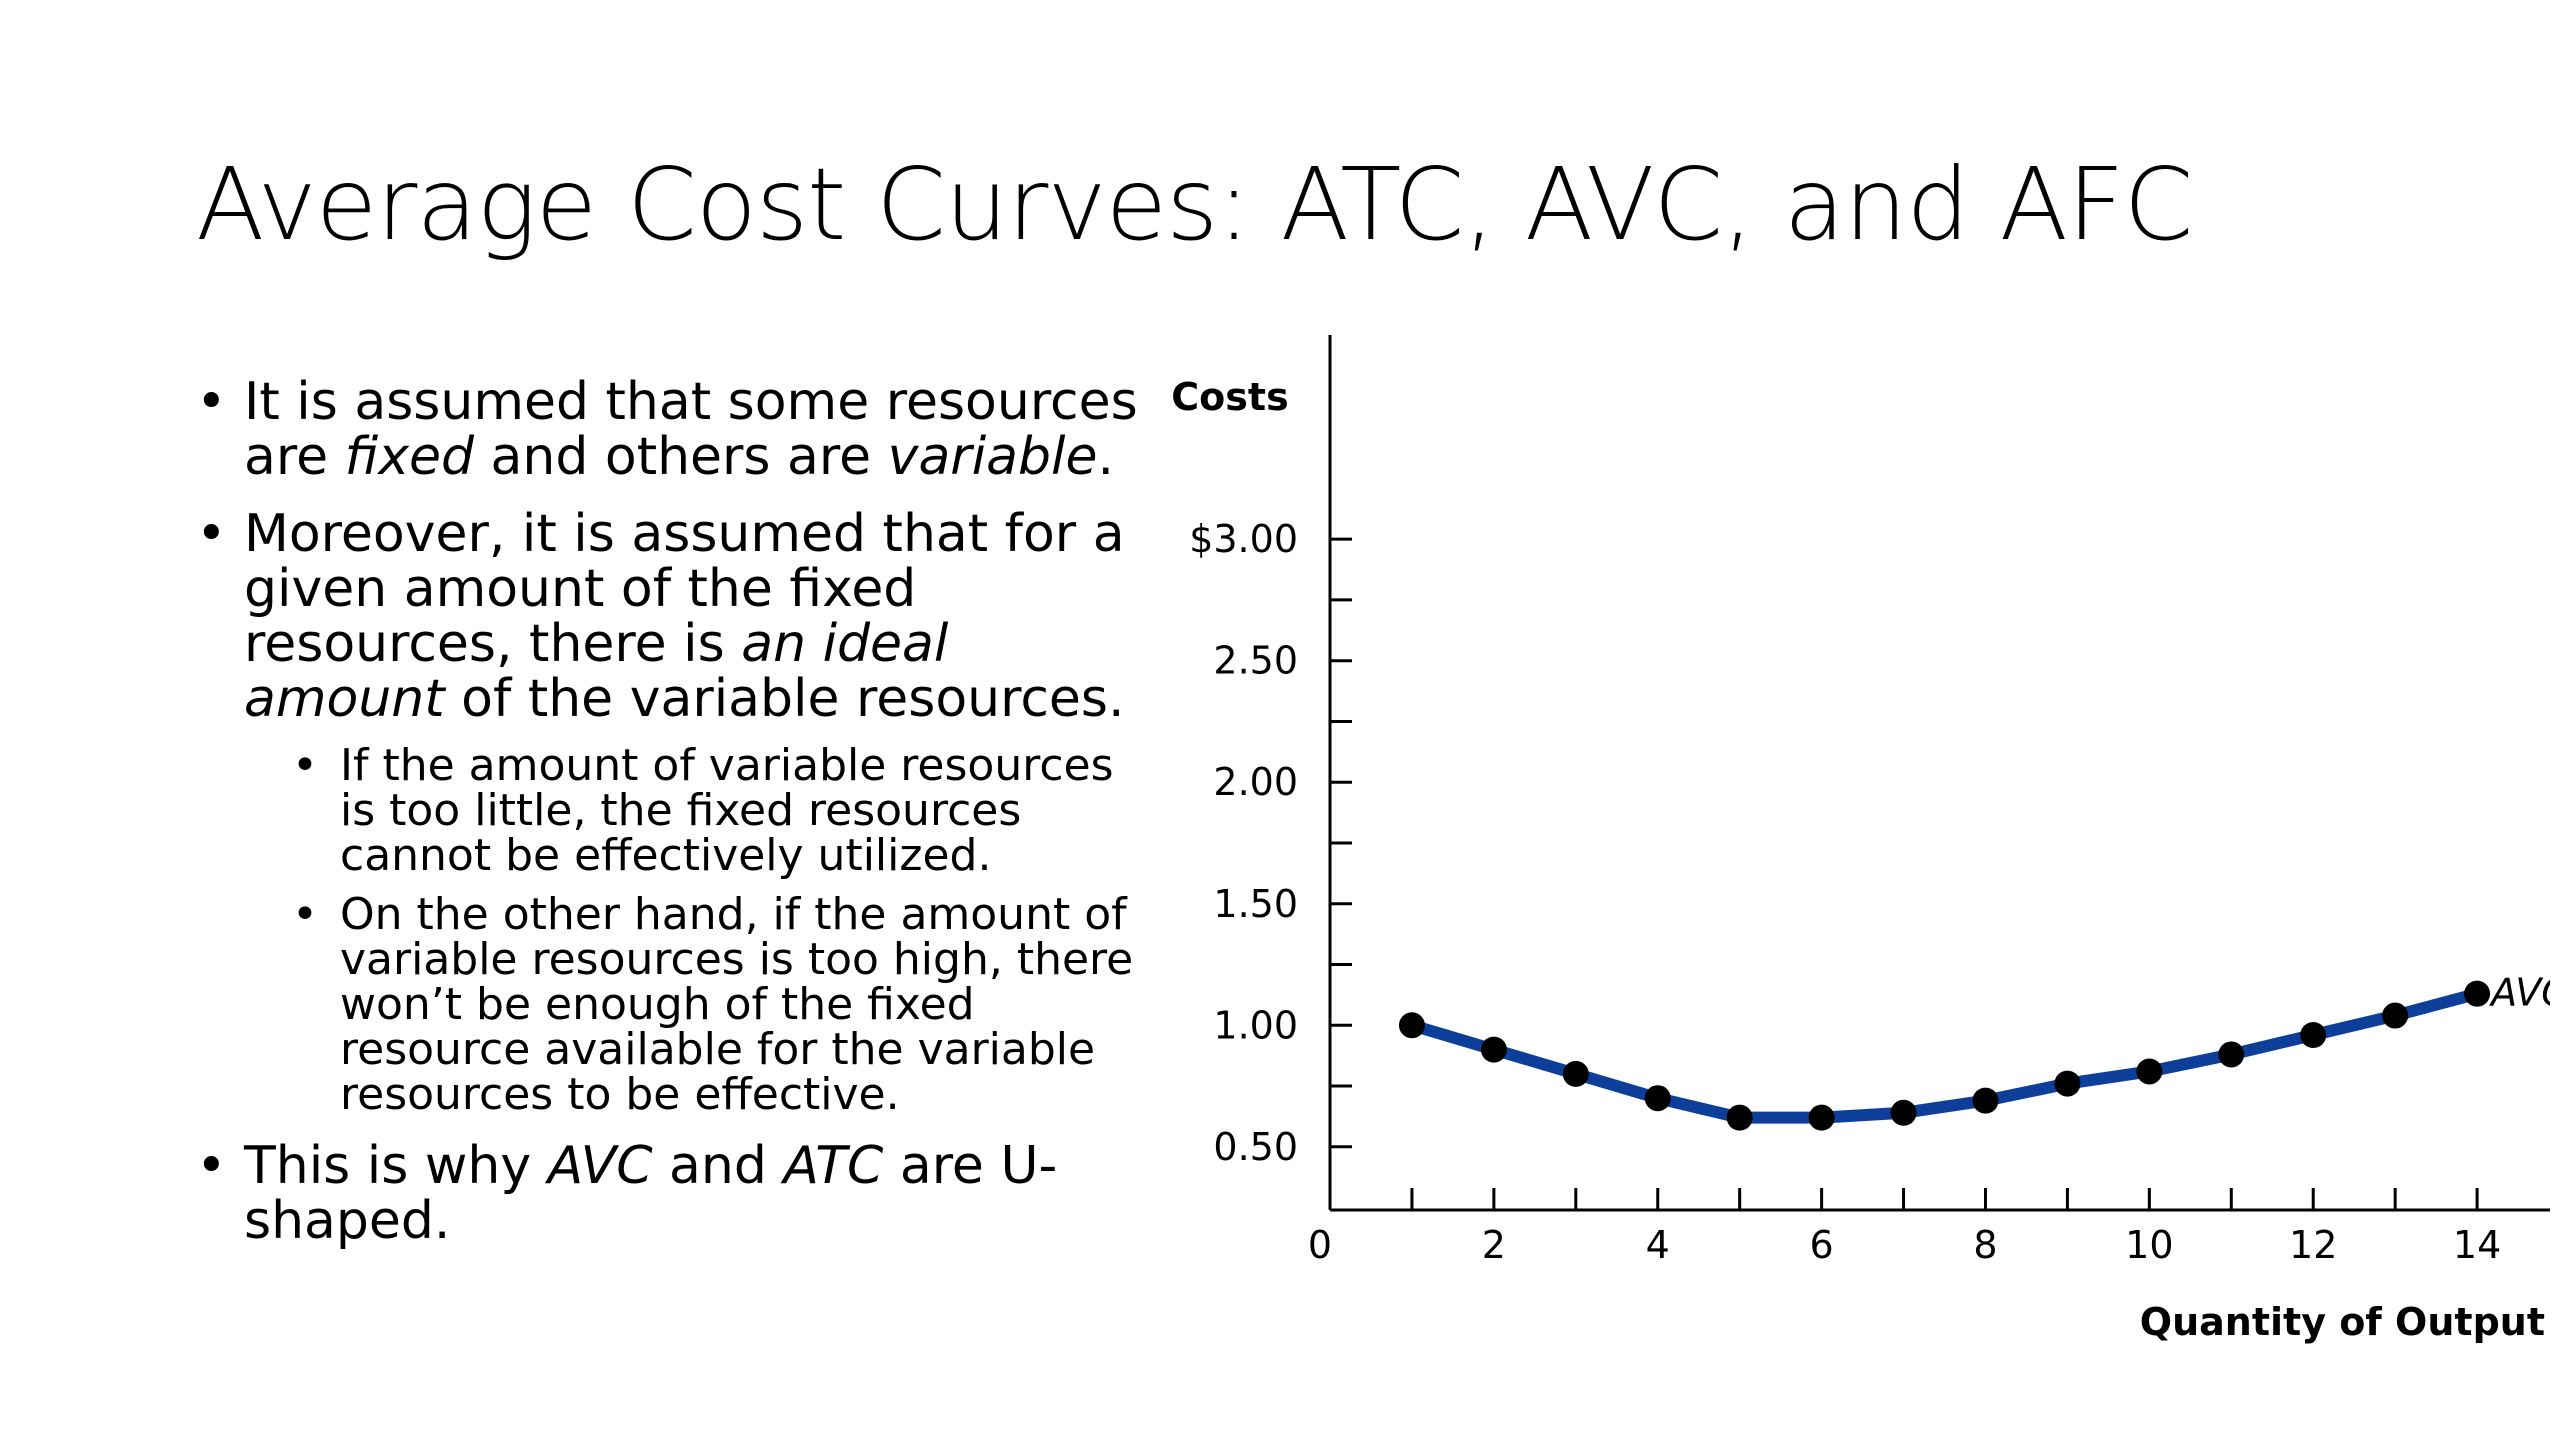  Describe the element at coordinates (1255, 1147) in the screenshot. I see `y-tick-label: 0.50` at that location.